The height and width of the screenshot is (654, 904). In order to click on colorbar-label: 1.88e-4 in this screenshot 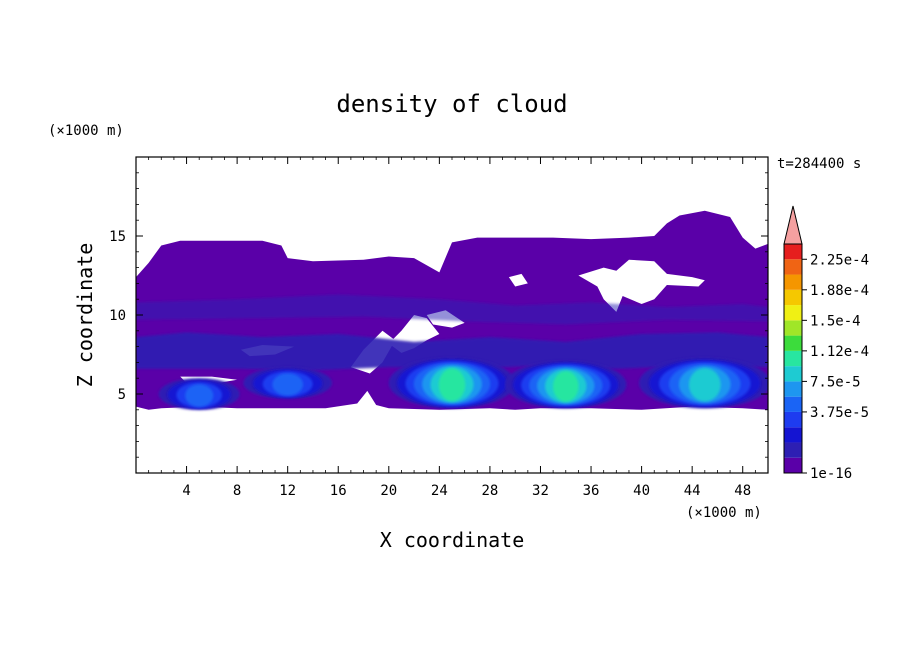, I will do `click(839, 291)`.